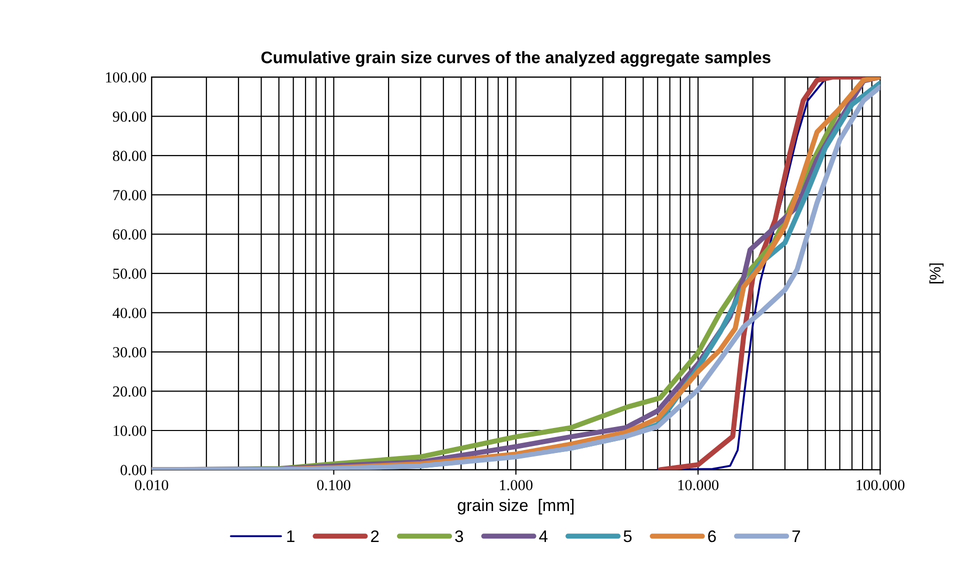  What do you see at coordinates (290, 536) in the screenshot?
I see `legend-label: 1` at bounding box center [290, 536].